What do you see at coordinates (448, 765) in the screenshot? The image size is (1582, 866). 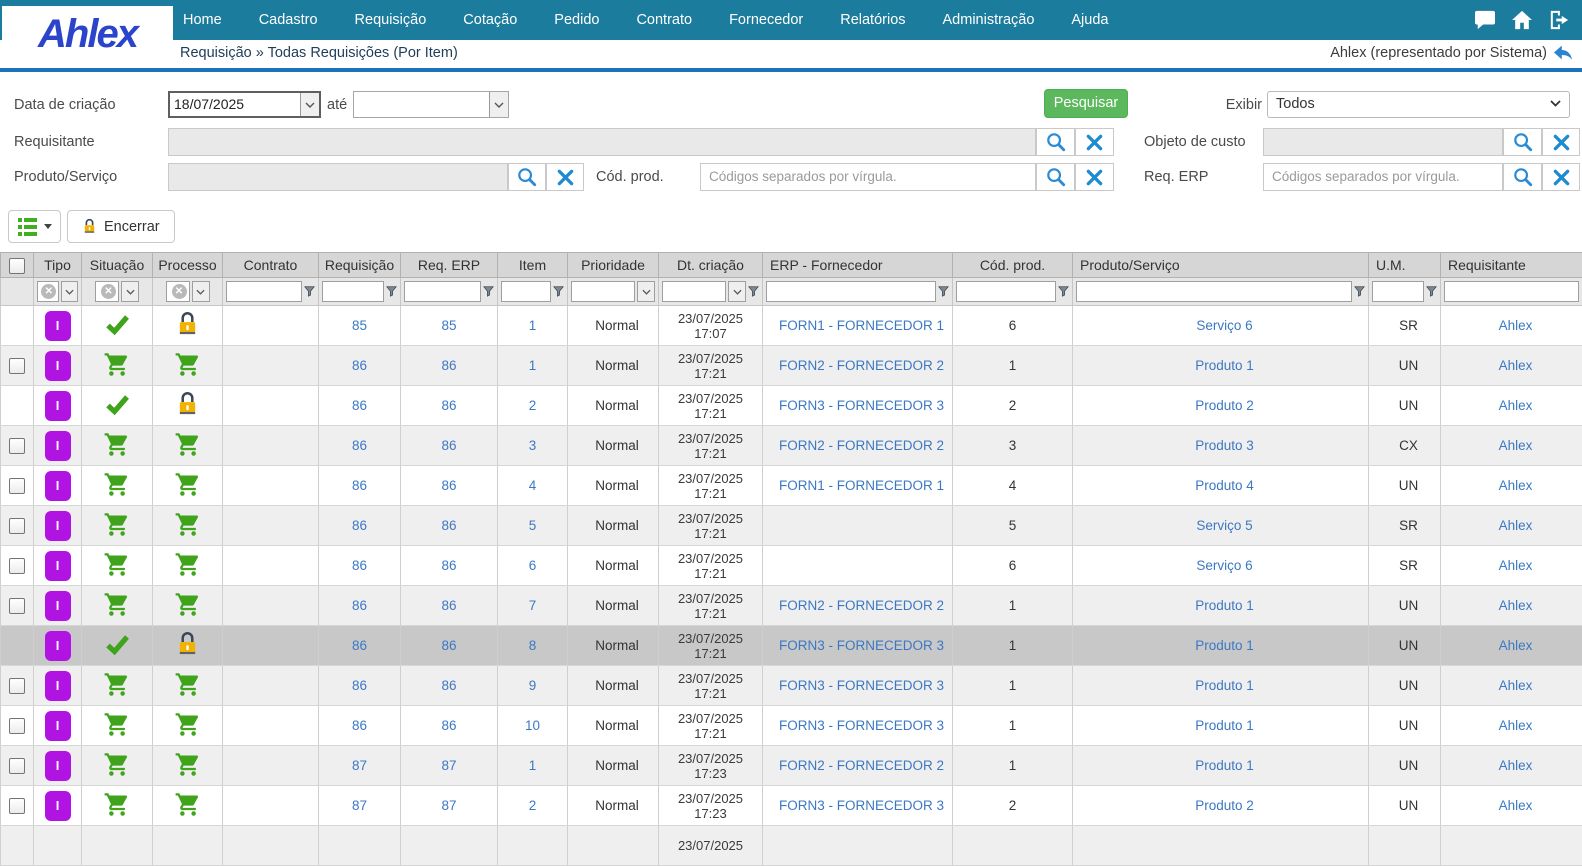 I see `req-erp-link: 87` at bounding box center [448, 765].